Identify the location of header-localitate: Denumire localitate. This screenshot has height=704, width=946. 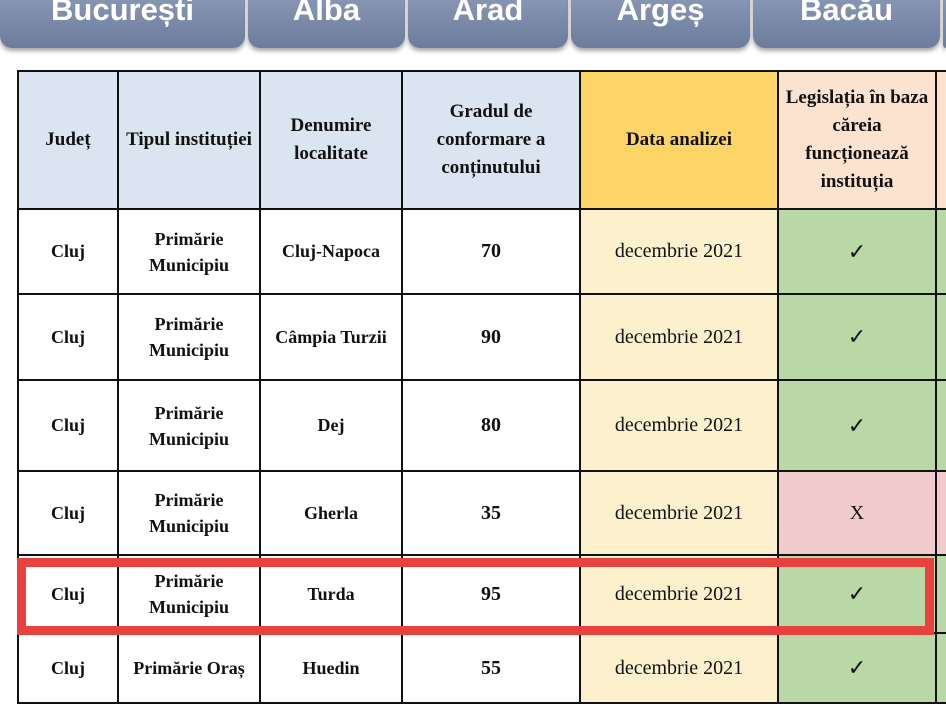
(331, 140).